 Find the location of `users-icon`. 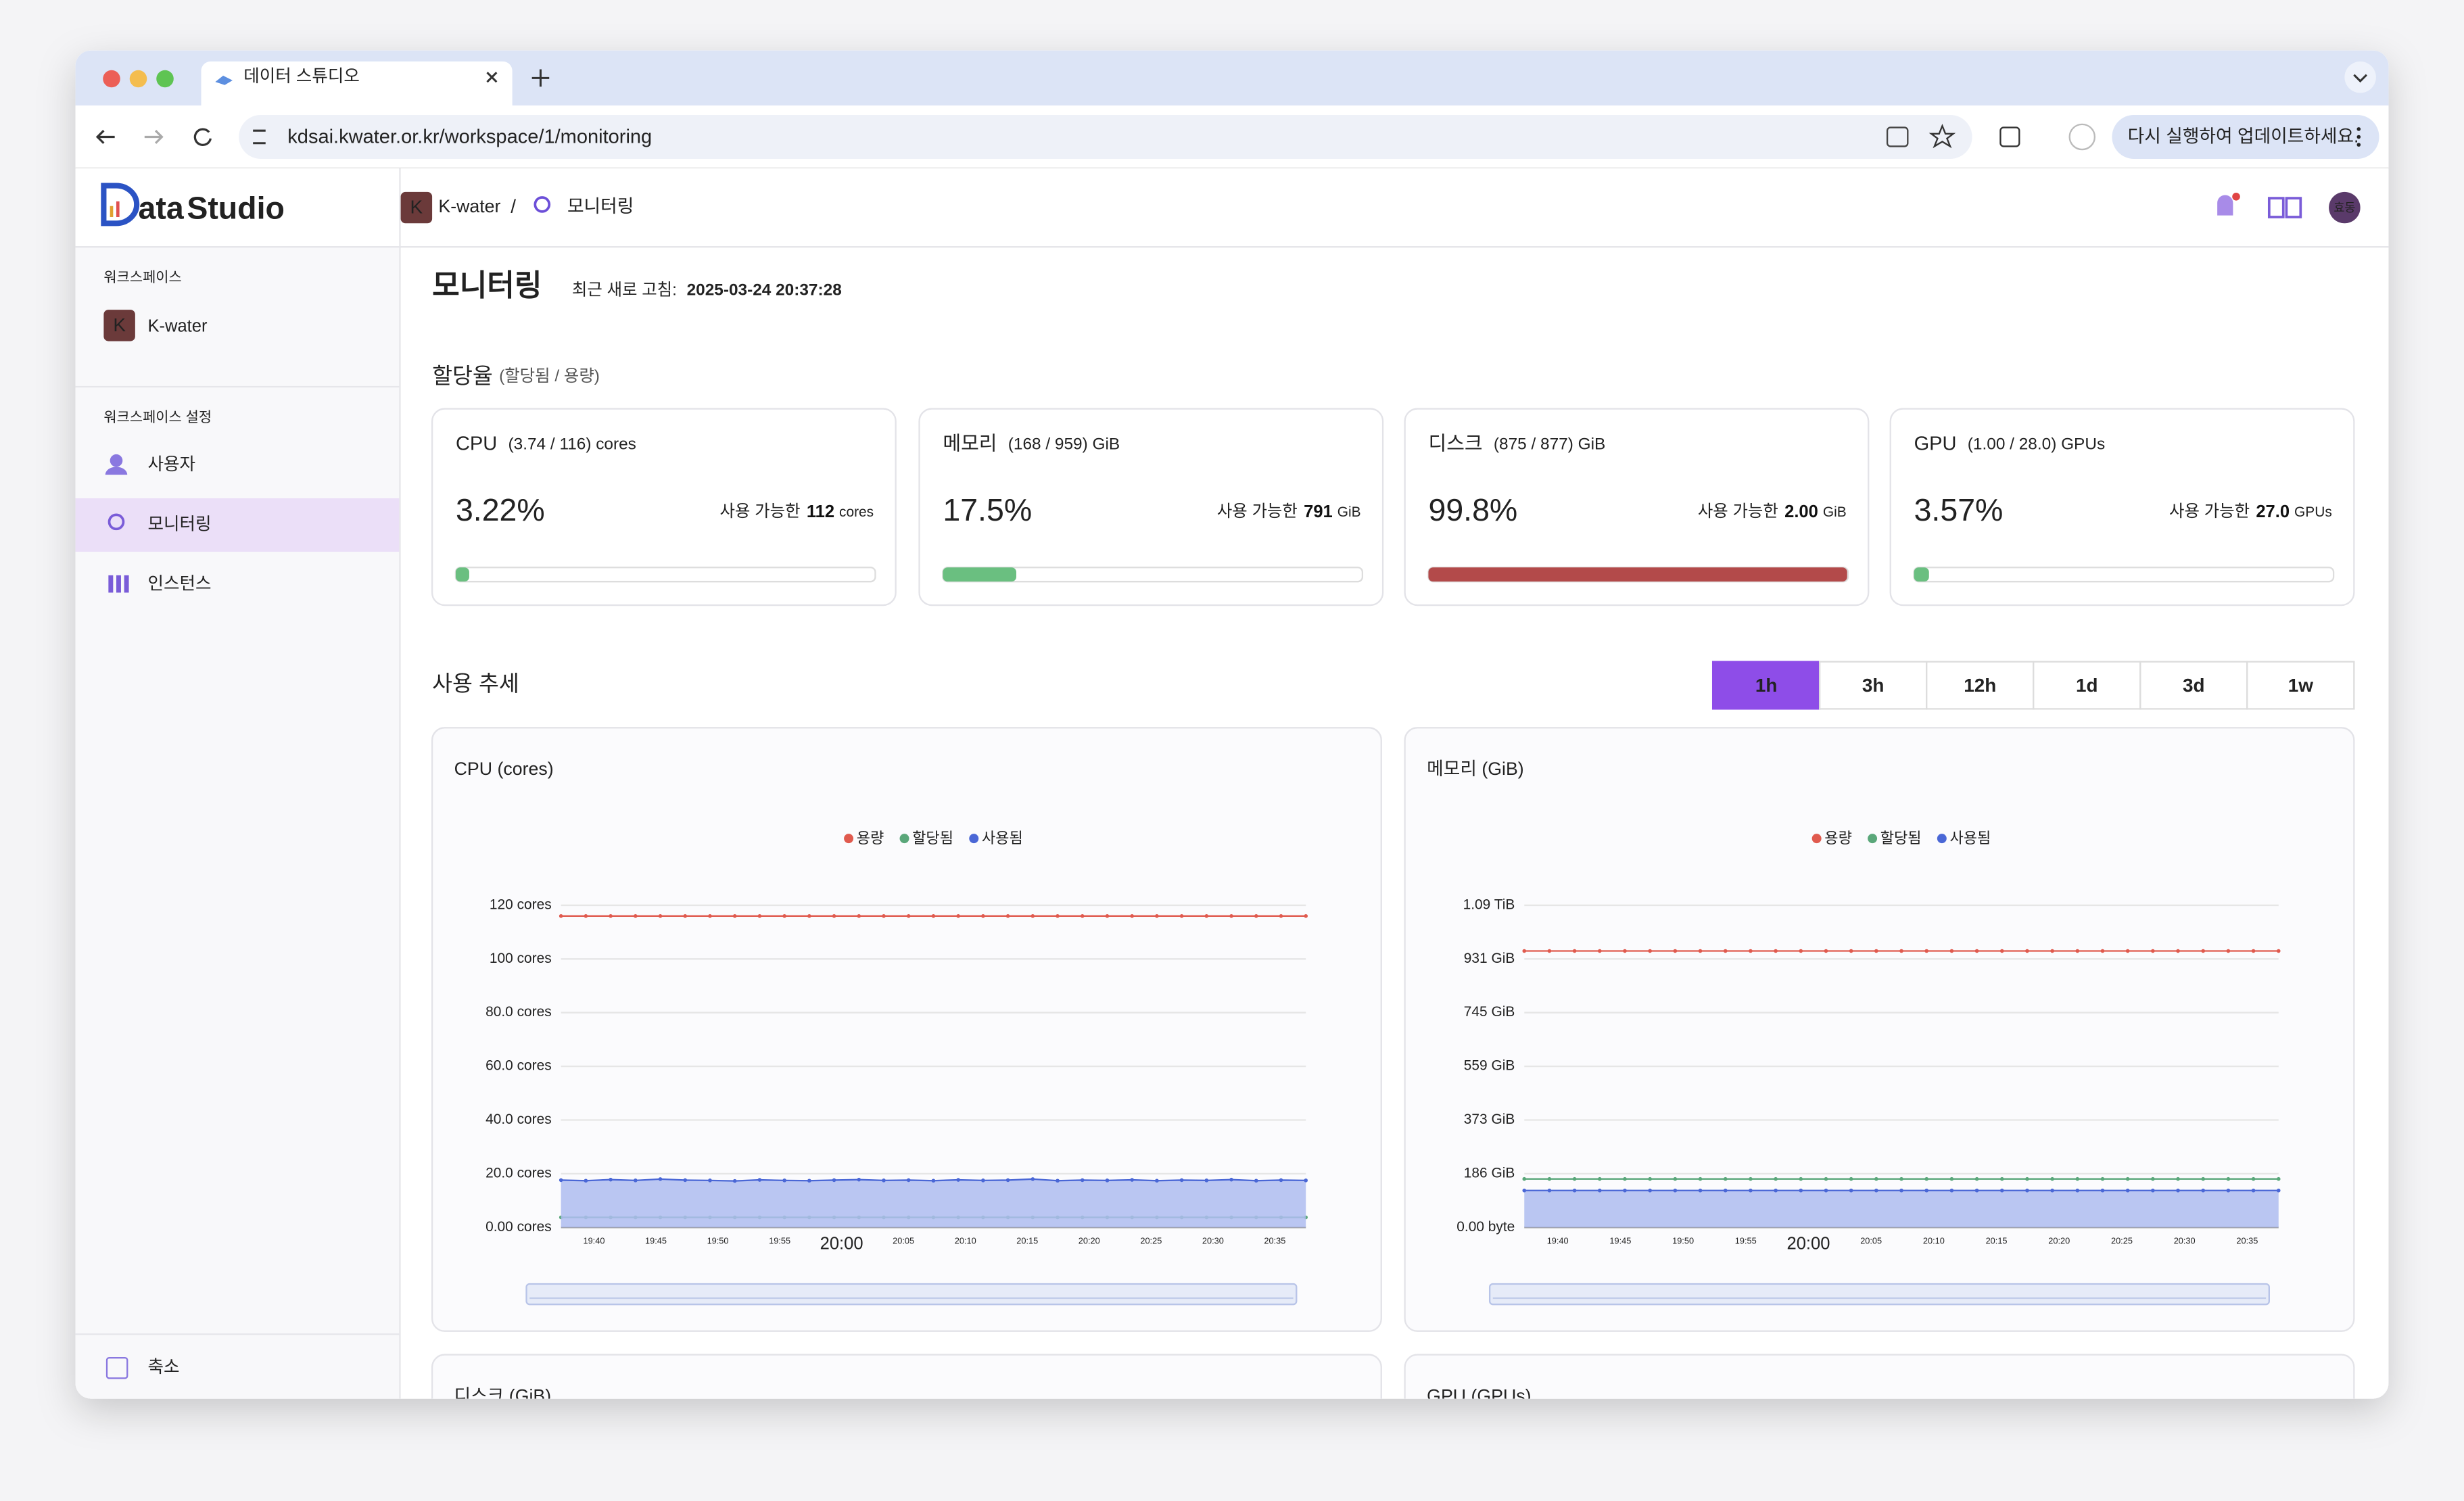

users-icon is located at coordinates (117, 460).